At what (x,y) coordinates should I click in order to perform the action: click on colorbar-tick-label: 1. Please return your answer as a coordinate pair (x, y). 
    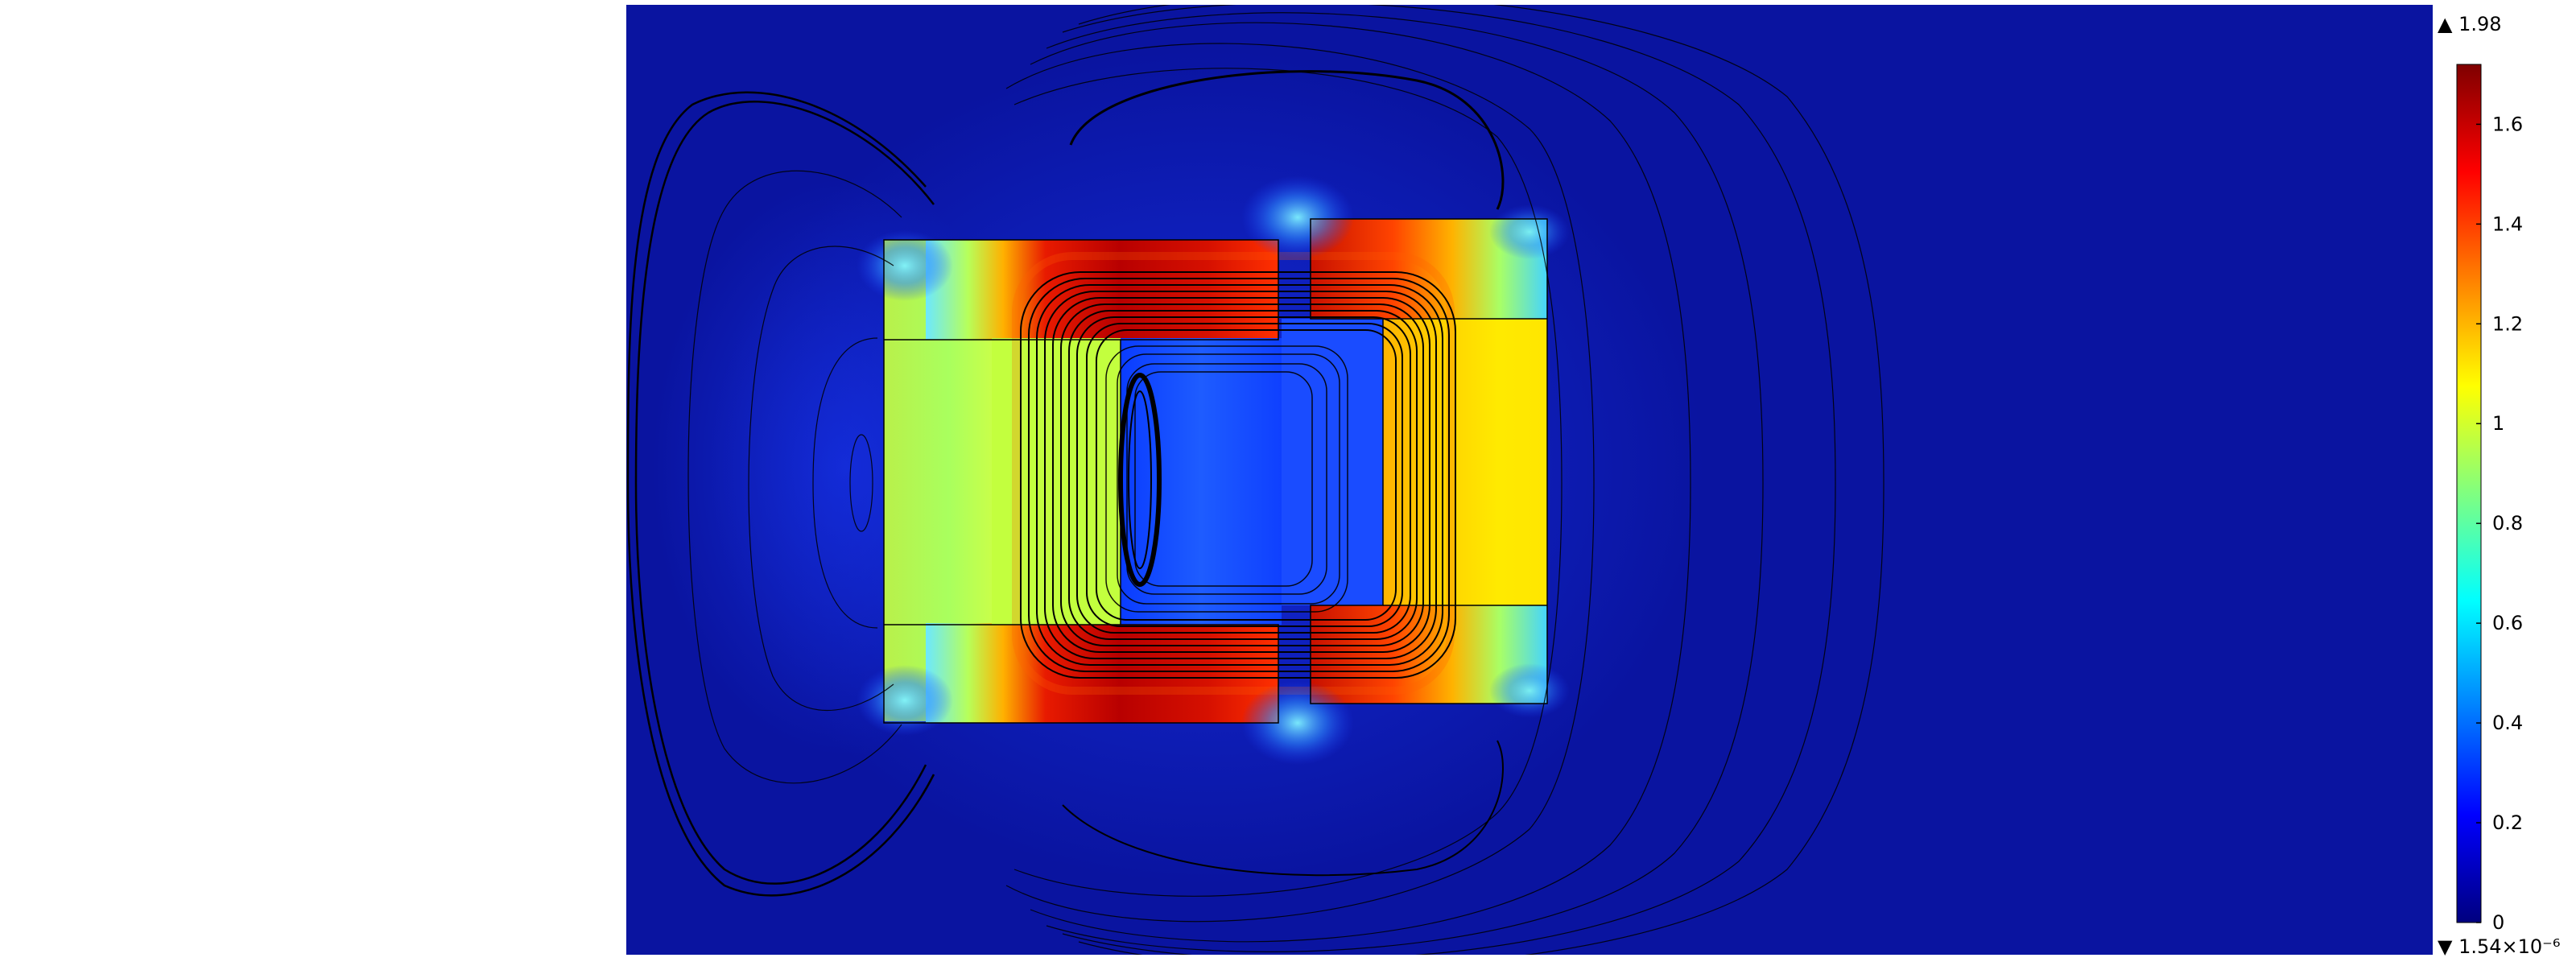
    Looking at the image, I should click on (2498, 423).